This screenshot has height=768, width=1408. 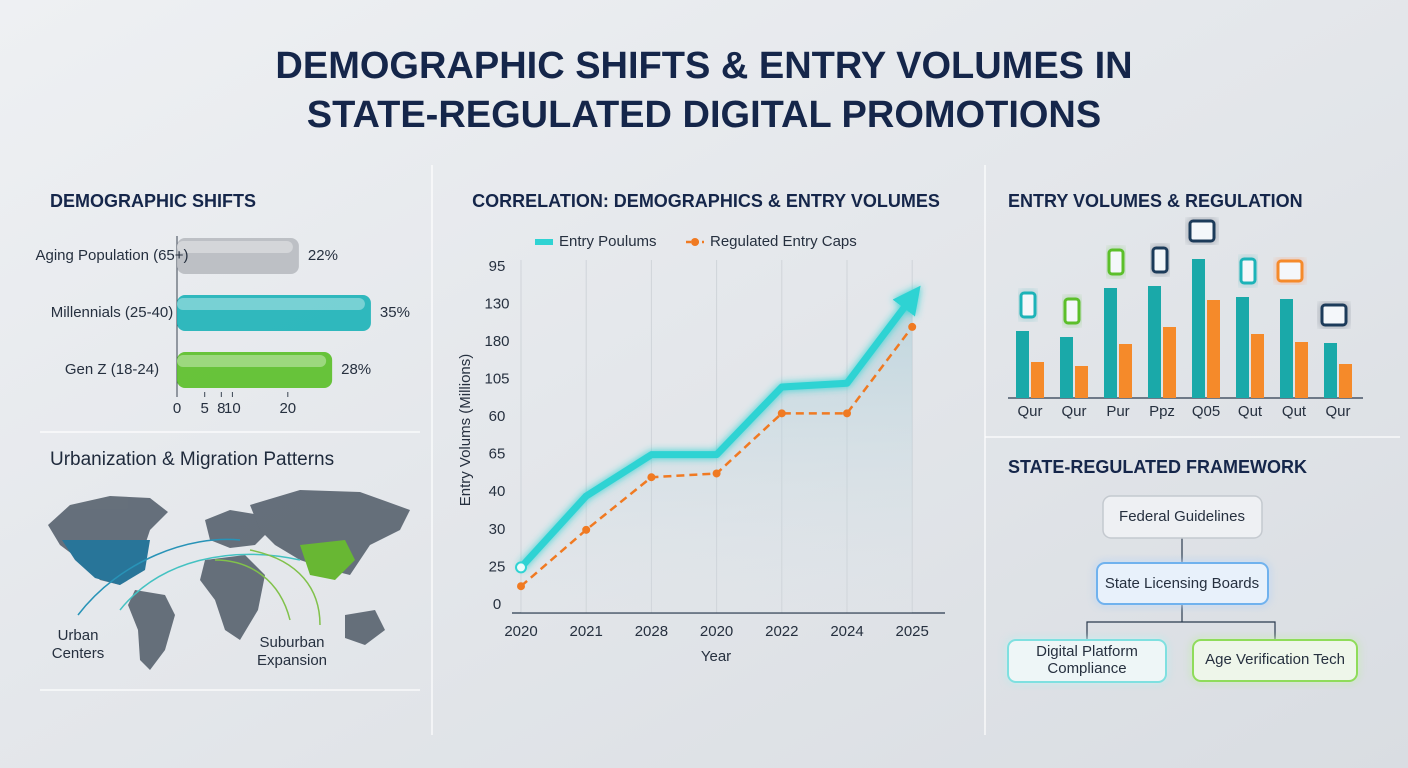 What do you see at coordinates (846, 631) in the screenshot?
I see `x-tick-label: 2024` at bounding box center [846, 631].